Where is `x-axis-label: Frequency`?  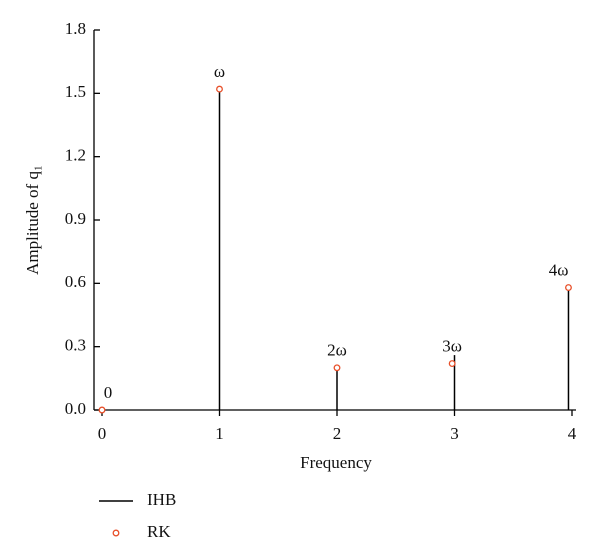
x-axis-label: Frequency is located at coordinates (336, 462).